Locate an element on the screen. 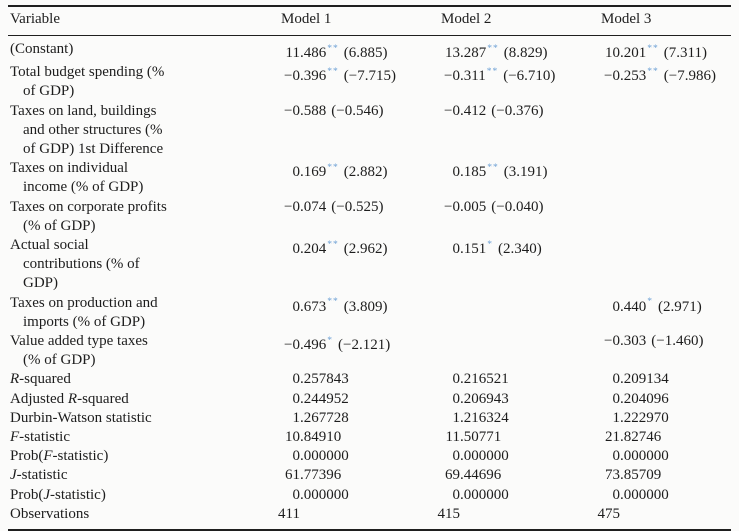 The image size is (739, 531). t-statistic: (3.191) is located at coordinates (525, 172).